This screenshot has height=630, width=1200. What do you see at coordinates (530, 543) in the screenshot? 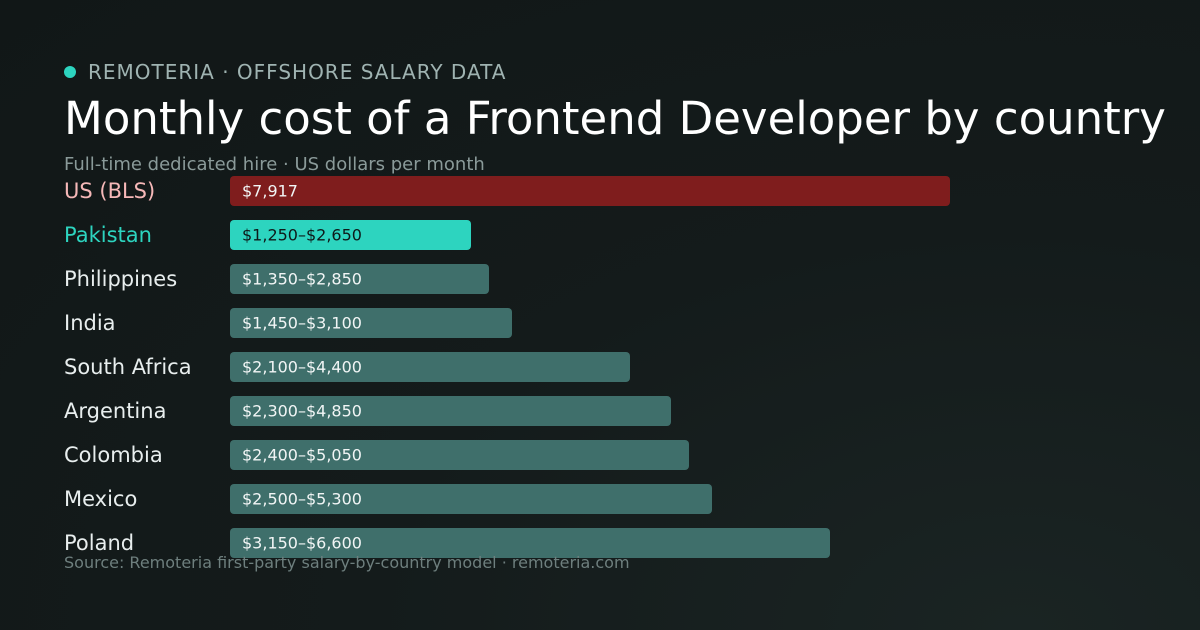
I see `bar: $3,150–$6,600` at bounding box center [530, 543].